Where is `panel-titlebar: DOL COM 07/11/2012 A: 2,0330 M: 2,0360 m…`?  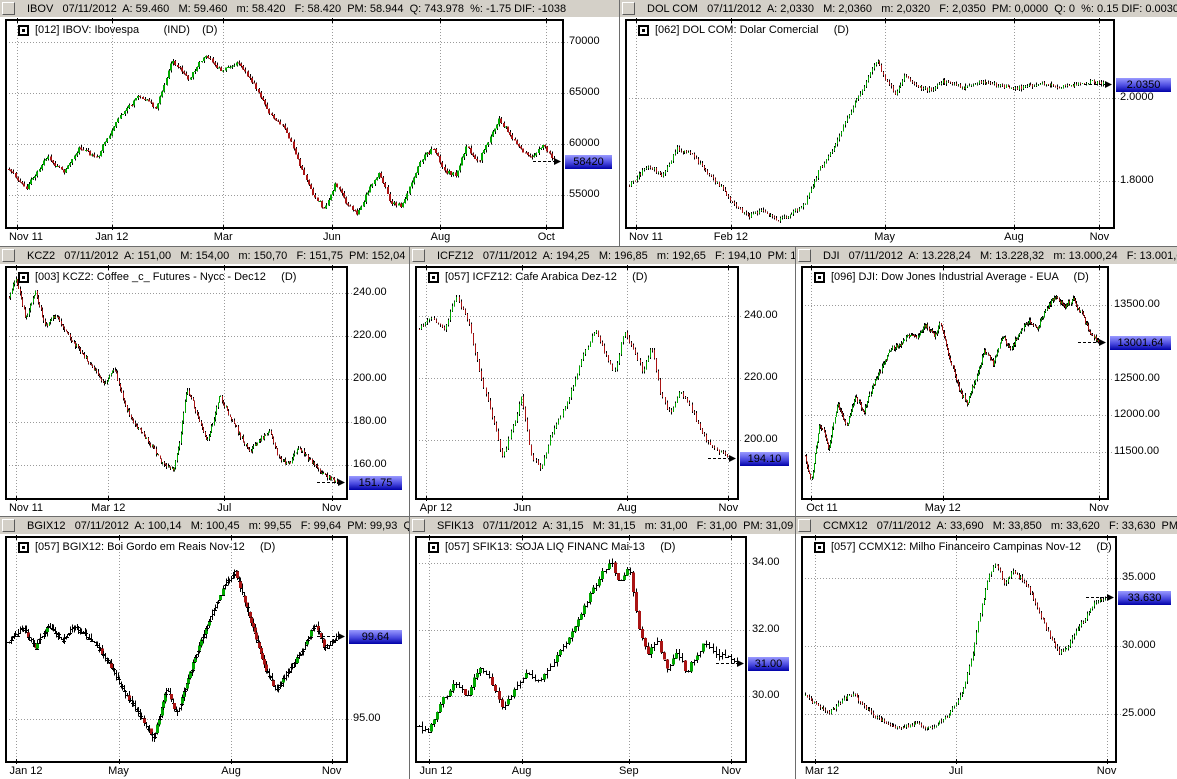 panel-titlebar: DOL COM 07/11/2012 A: 2,0330 M: 2,0360 m… is located at coordinates (898, 8).